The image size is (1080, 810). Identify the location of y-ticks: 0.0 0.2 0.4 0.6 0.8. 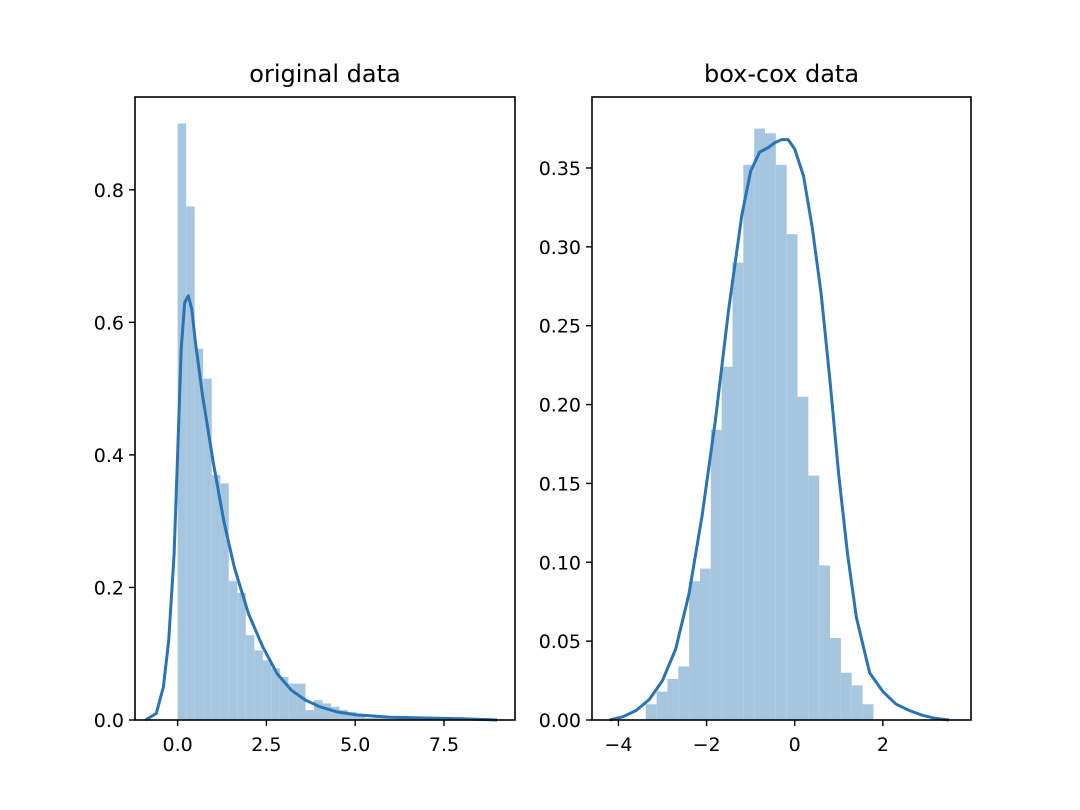
(114, 456).